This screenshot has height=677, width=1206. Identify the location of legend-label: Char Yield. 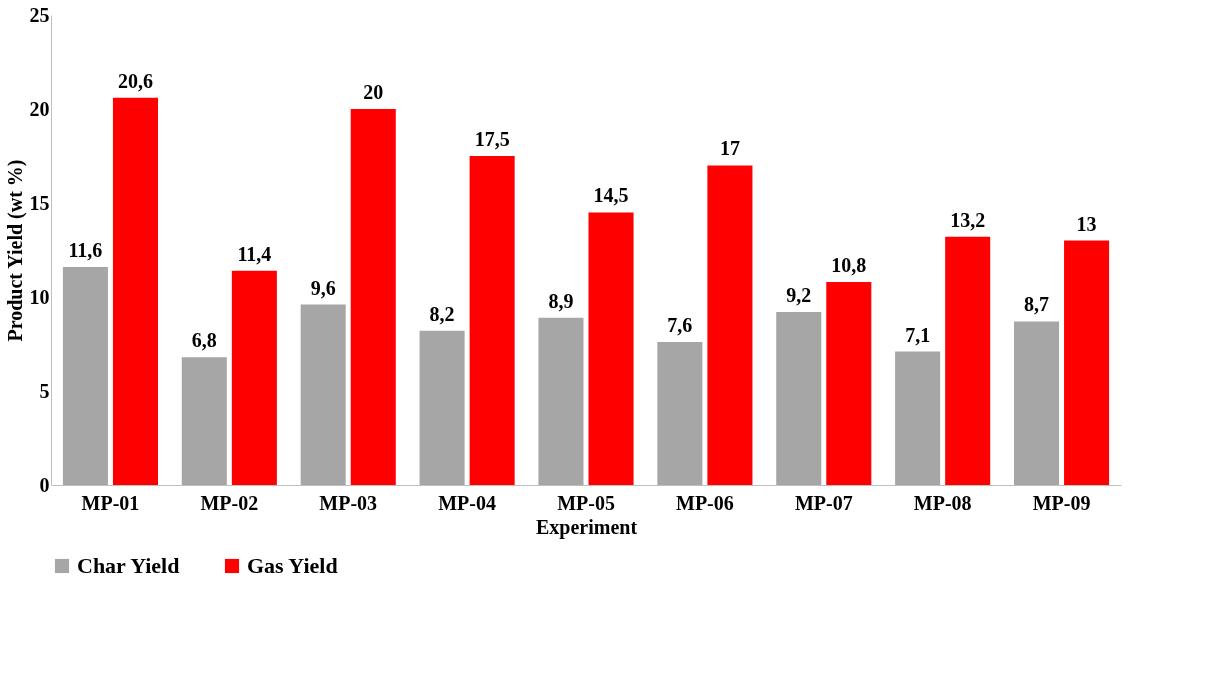
(128, 565).